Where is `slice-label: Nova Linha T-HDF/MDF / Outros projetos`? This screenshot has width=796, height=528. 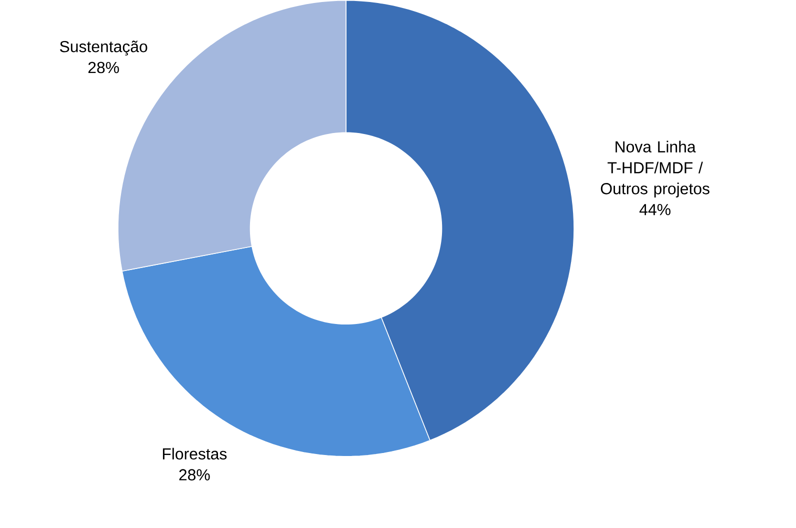 slice-label: Nova Linha T-HDF/MDF / Outros projetos is located at coordinates (655, 169).